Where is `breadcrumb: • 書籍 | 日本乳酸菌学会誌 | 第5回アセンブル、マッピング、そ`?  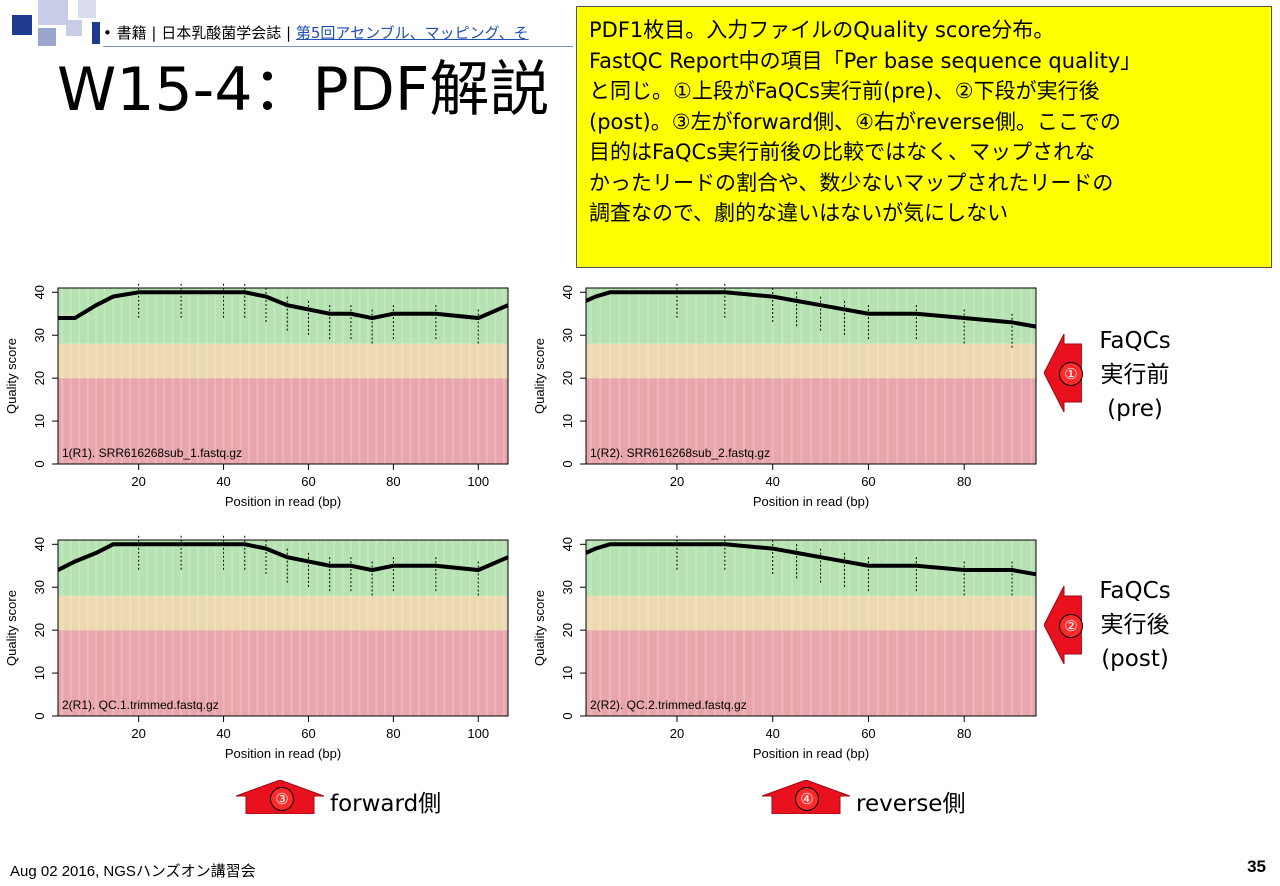
breadcrumb: • 書籍 | 日本乳酸菌学会誌 | 第5回アセンブル、マッピング、そ is located at coordinates (338, 33).